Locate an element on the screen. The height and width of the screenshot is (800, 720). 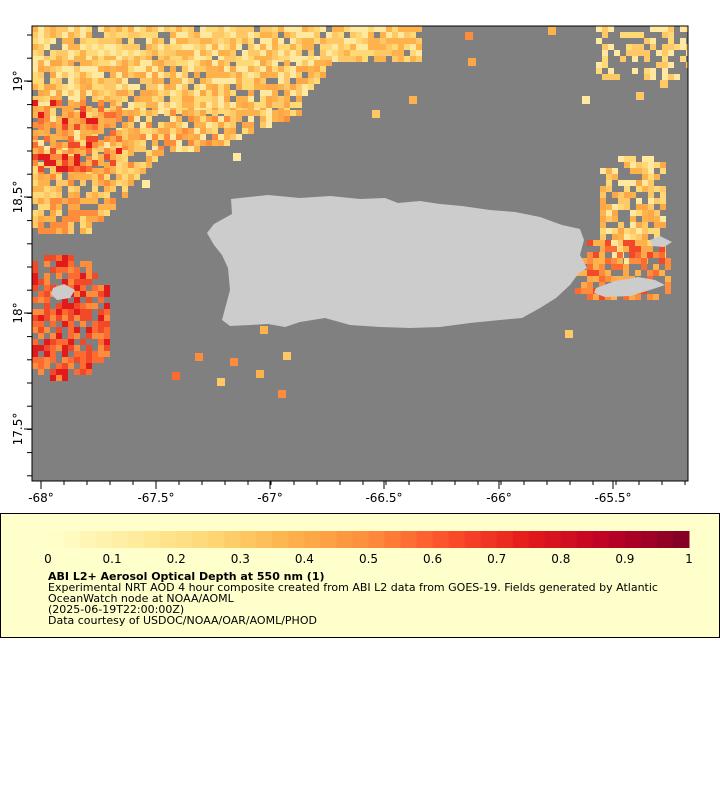
y-tick-label: 18.5° is located at coordinates (18, 197).